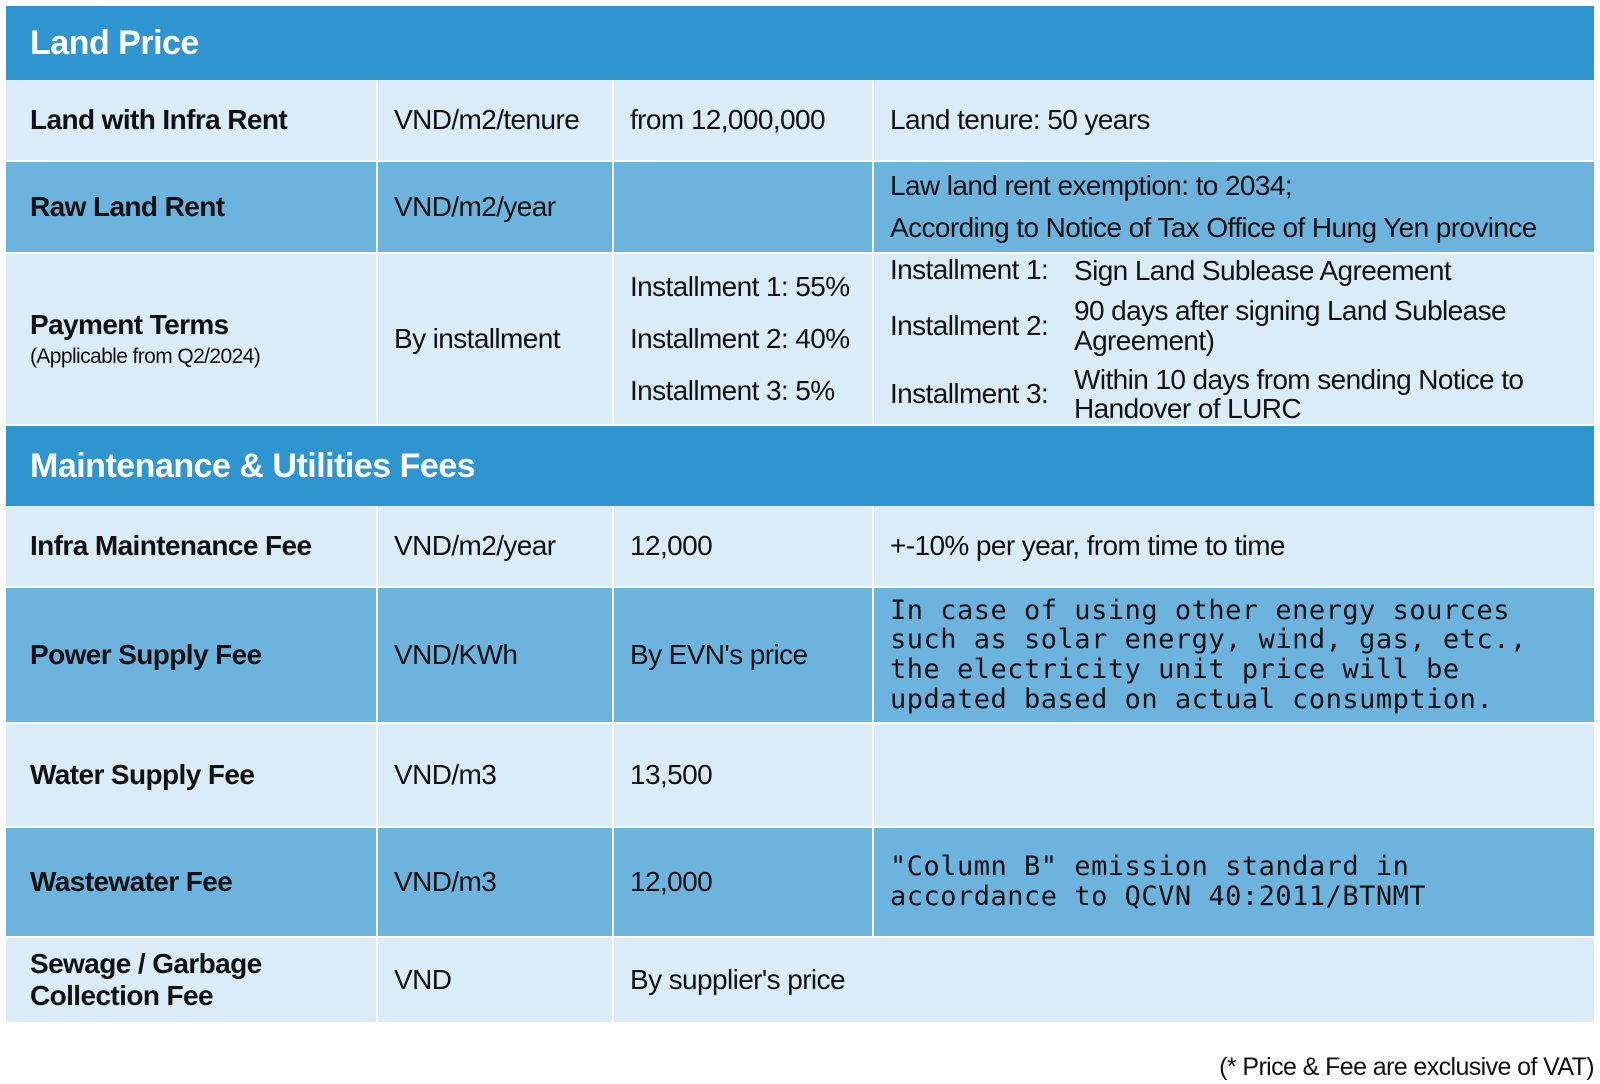 Image resolution: width=1600 pixels, height=1084 pixels. I want to click on vat-footnote: (* Price & Fee are exclusive of VAT), so click(1406, 1067).